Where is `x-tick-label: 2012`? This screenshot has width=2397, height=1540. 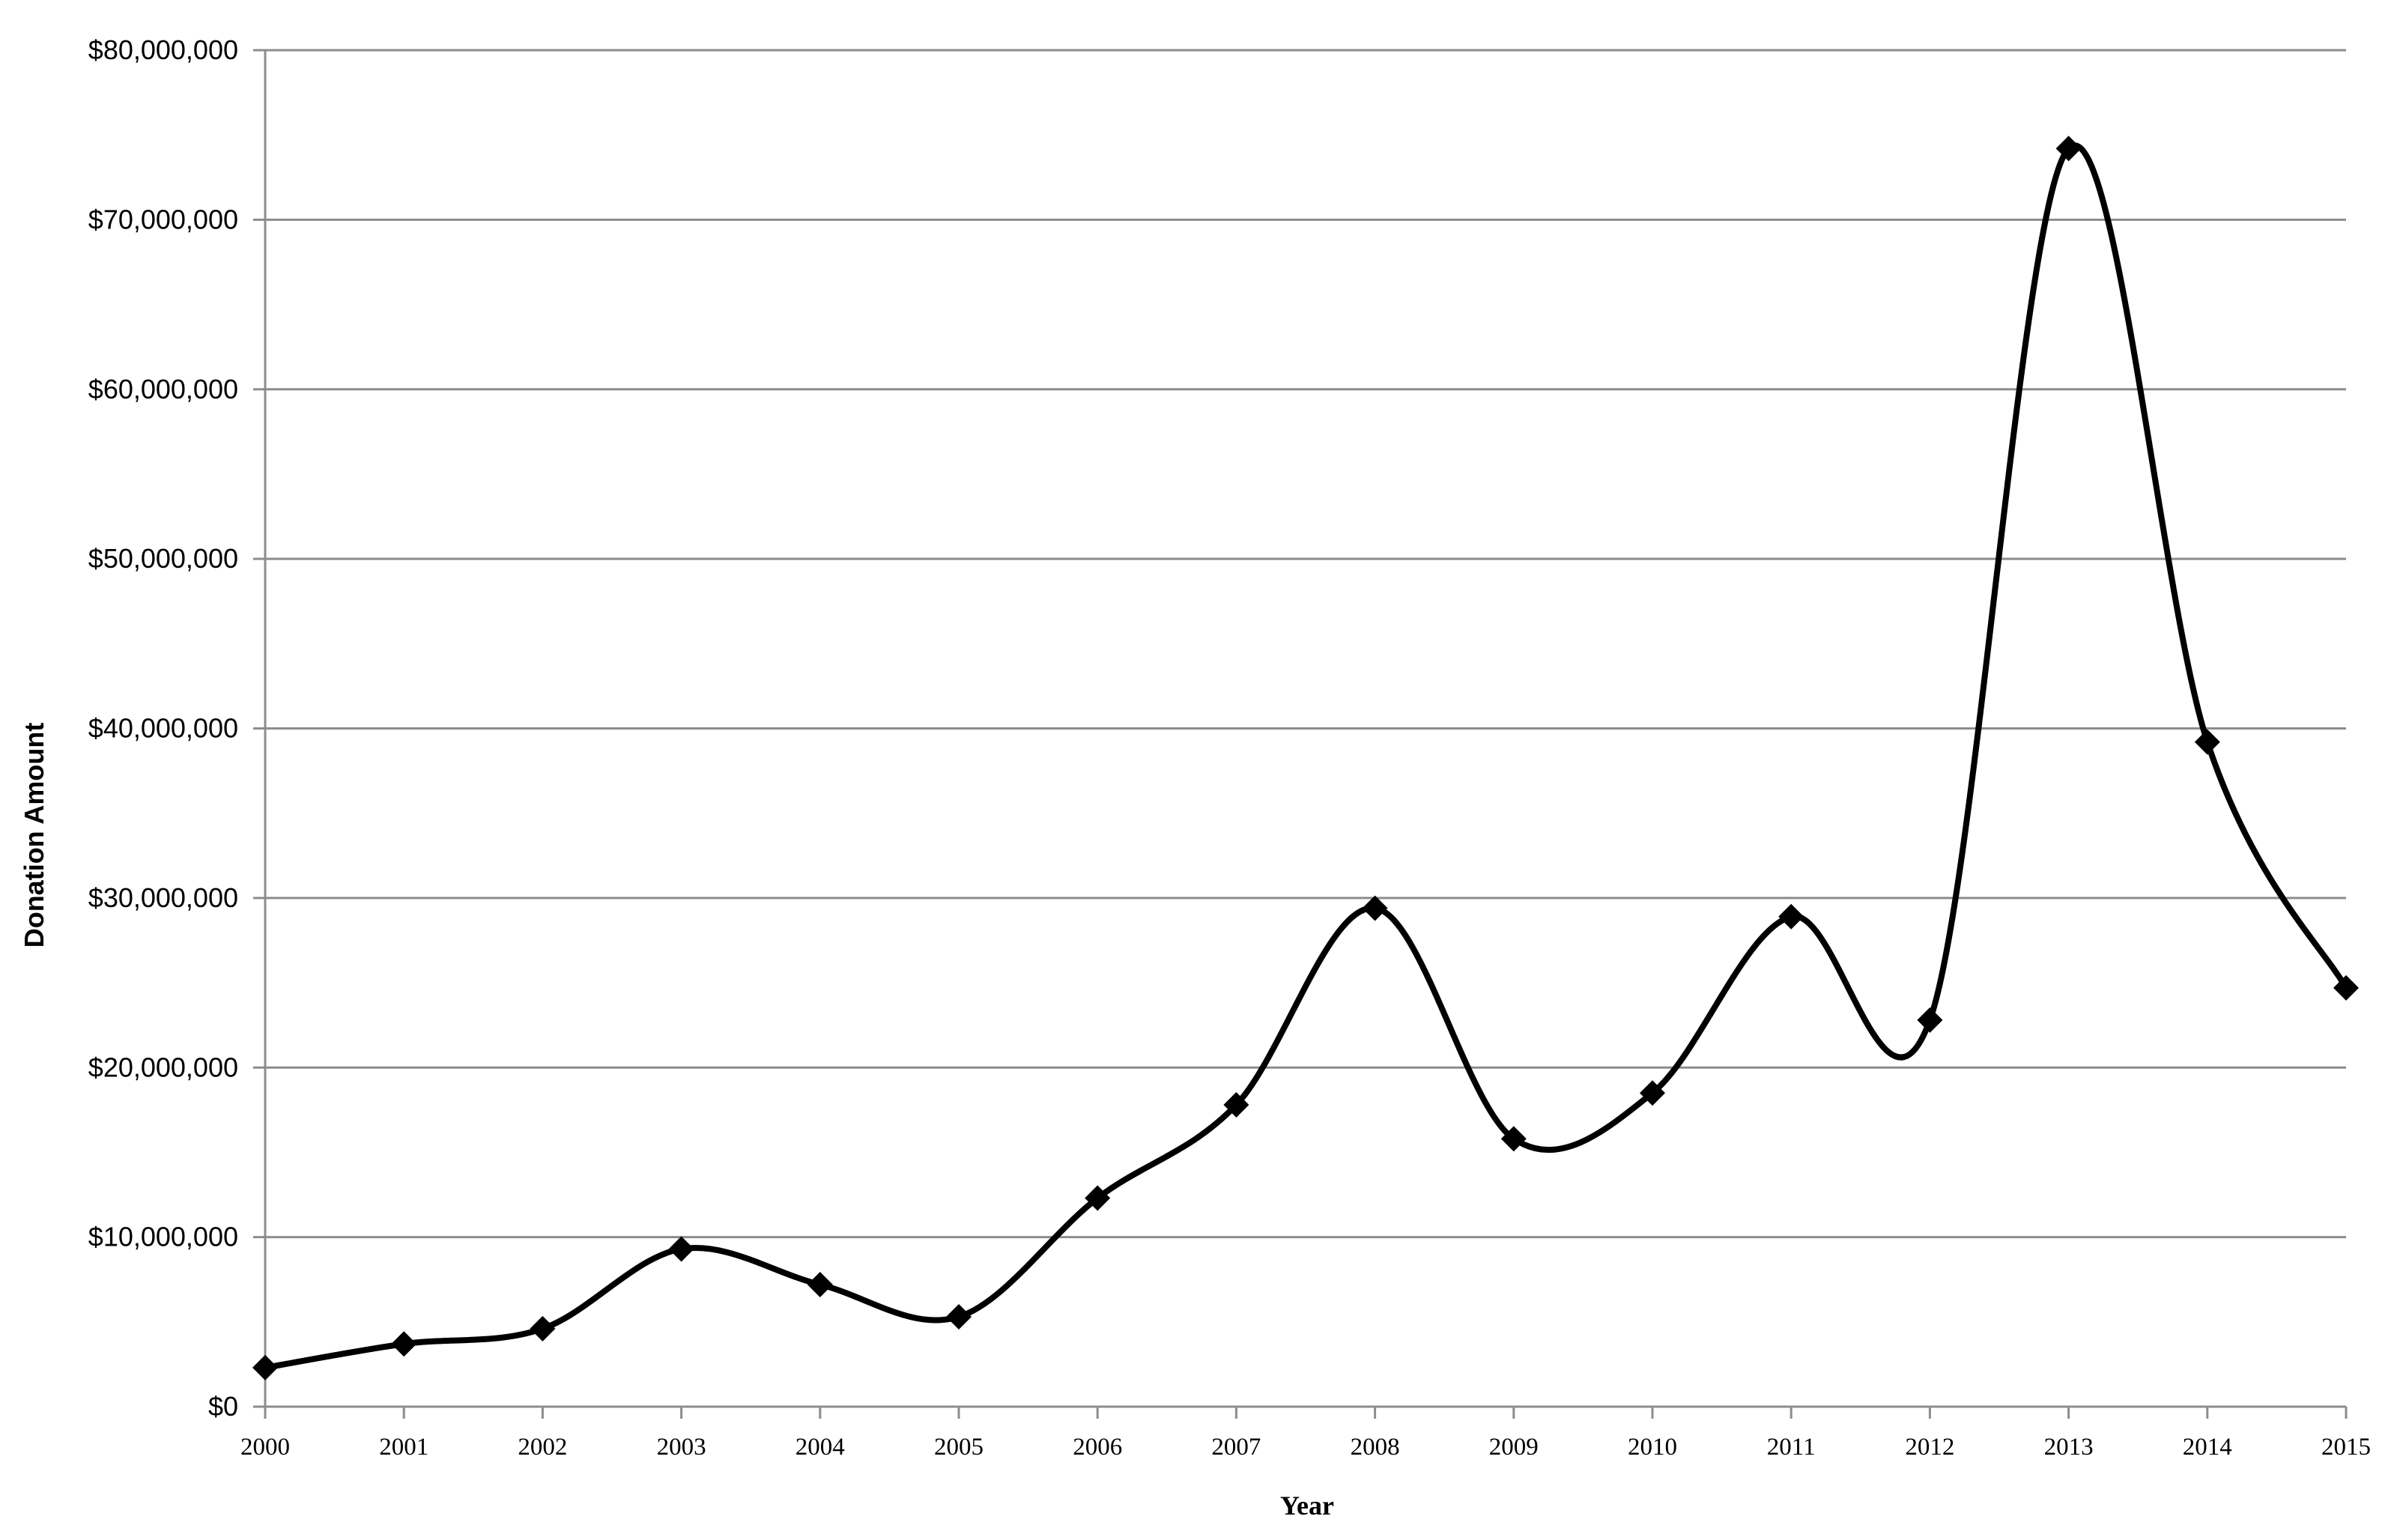
x-tick-label: 2012 is located at coordinates (1929, 1447).